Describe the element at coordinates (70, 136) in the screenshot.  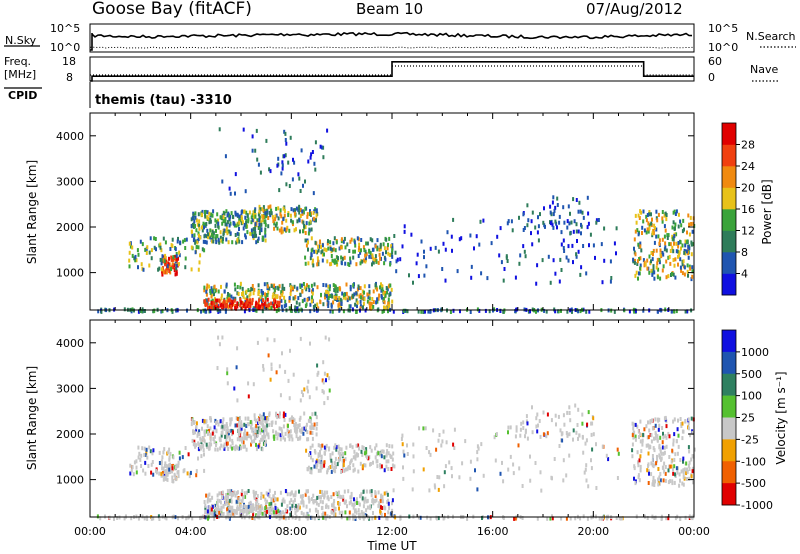
I see `y-tick-label: 4000` at that location.